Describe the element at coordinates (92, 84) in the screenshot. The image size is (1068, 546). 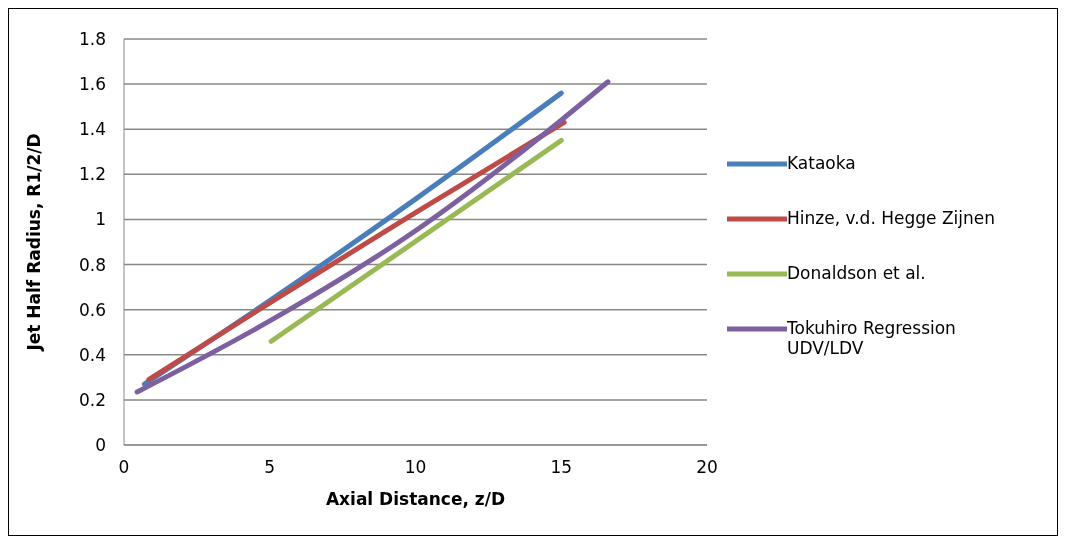
I see `y-tick-label: 1.6` at that location.